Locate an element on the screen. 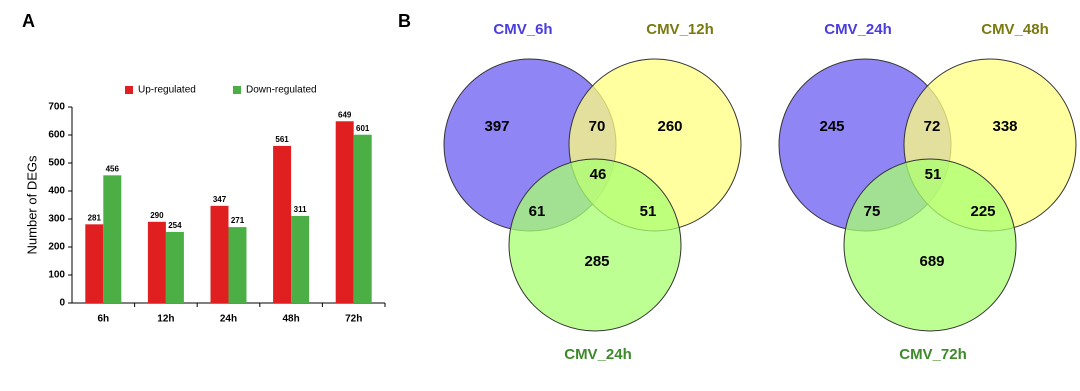 This screenshot has width=1080, height=391. set-label: CMV_48h is located at coordinates (1015, 29).